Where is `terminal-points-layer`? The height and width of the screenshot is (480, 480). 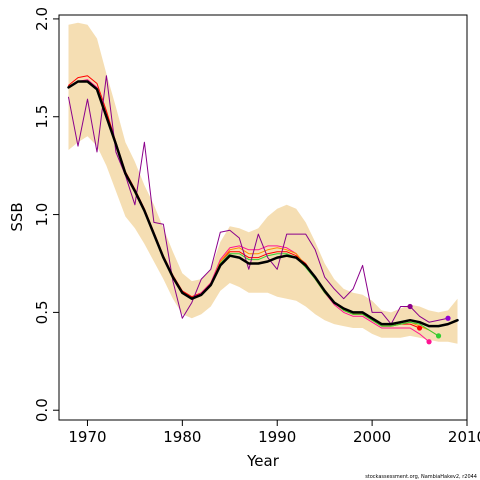 terminal-points-layer is located at coordinates (429, 324).